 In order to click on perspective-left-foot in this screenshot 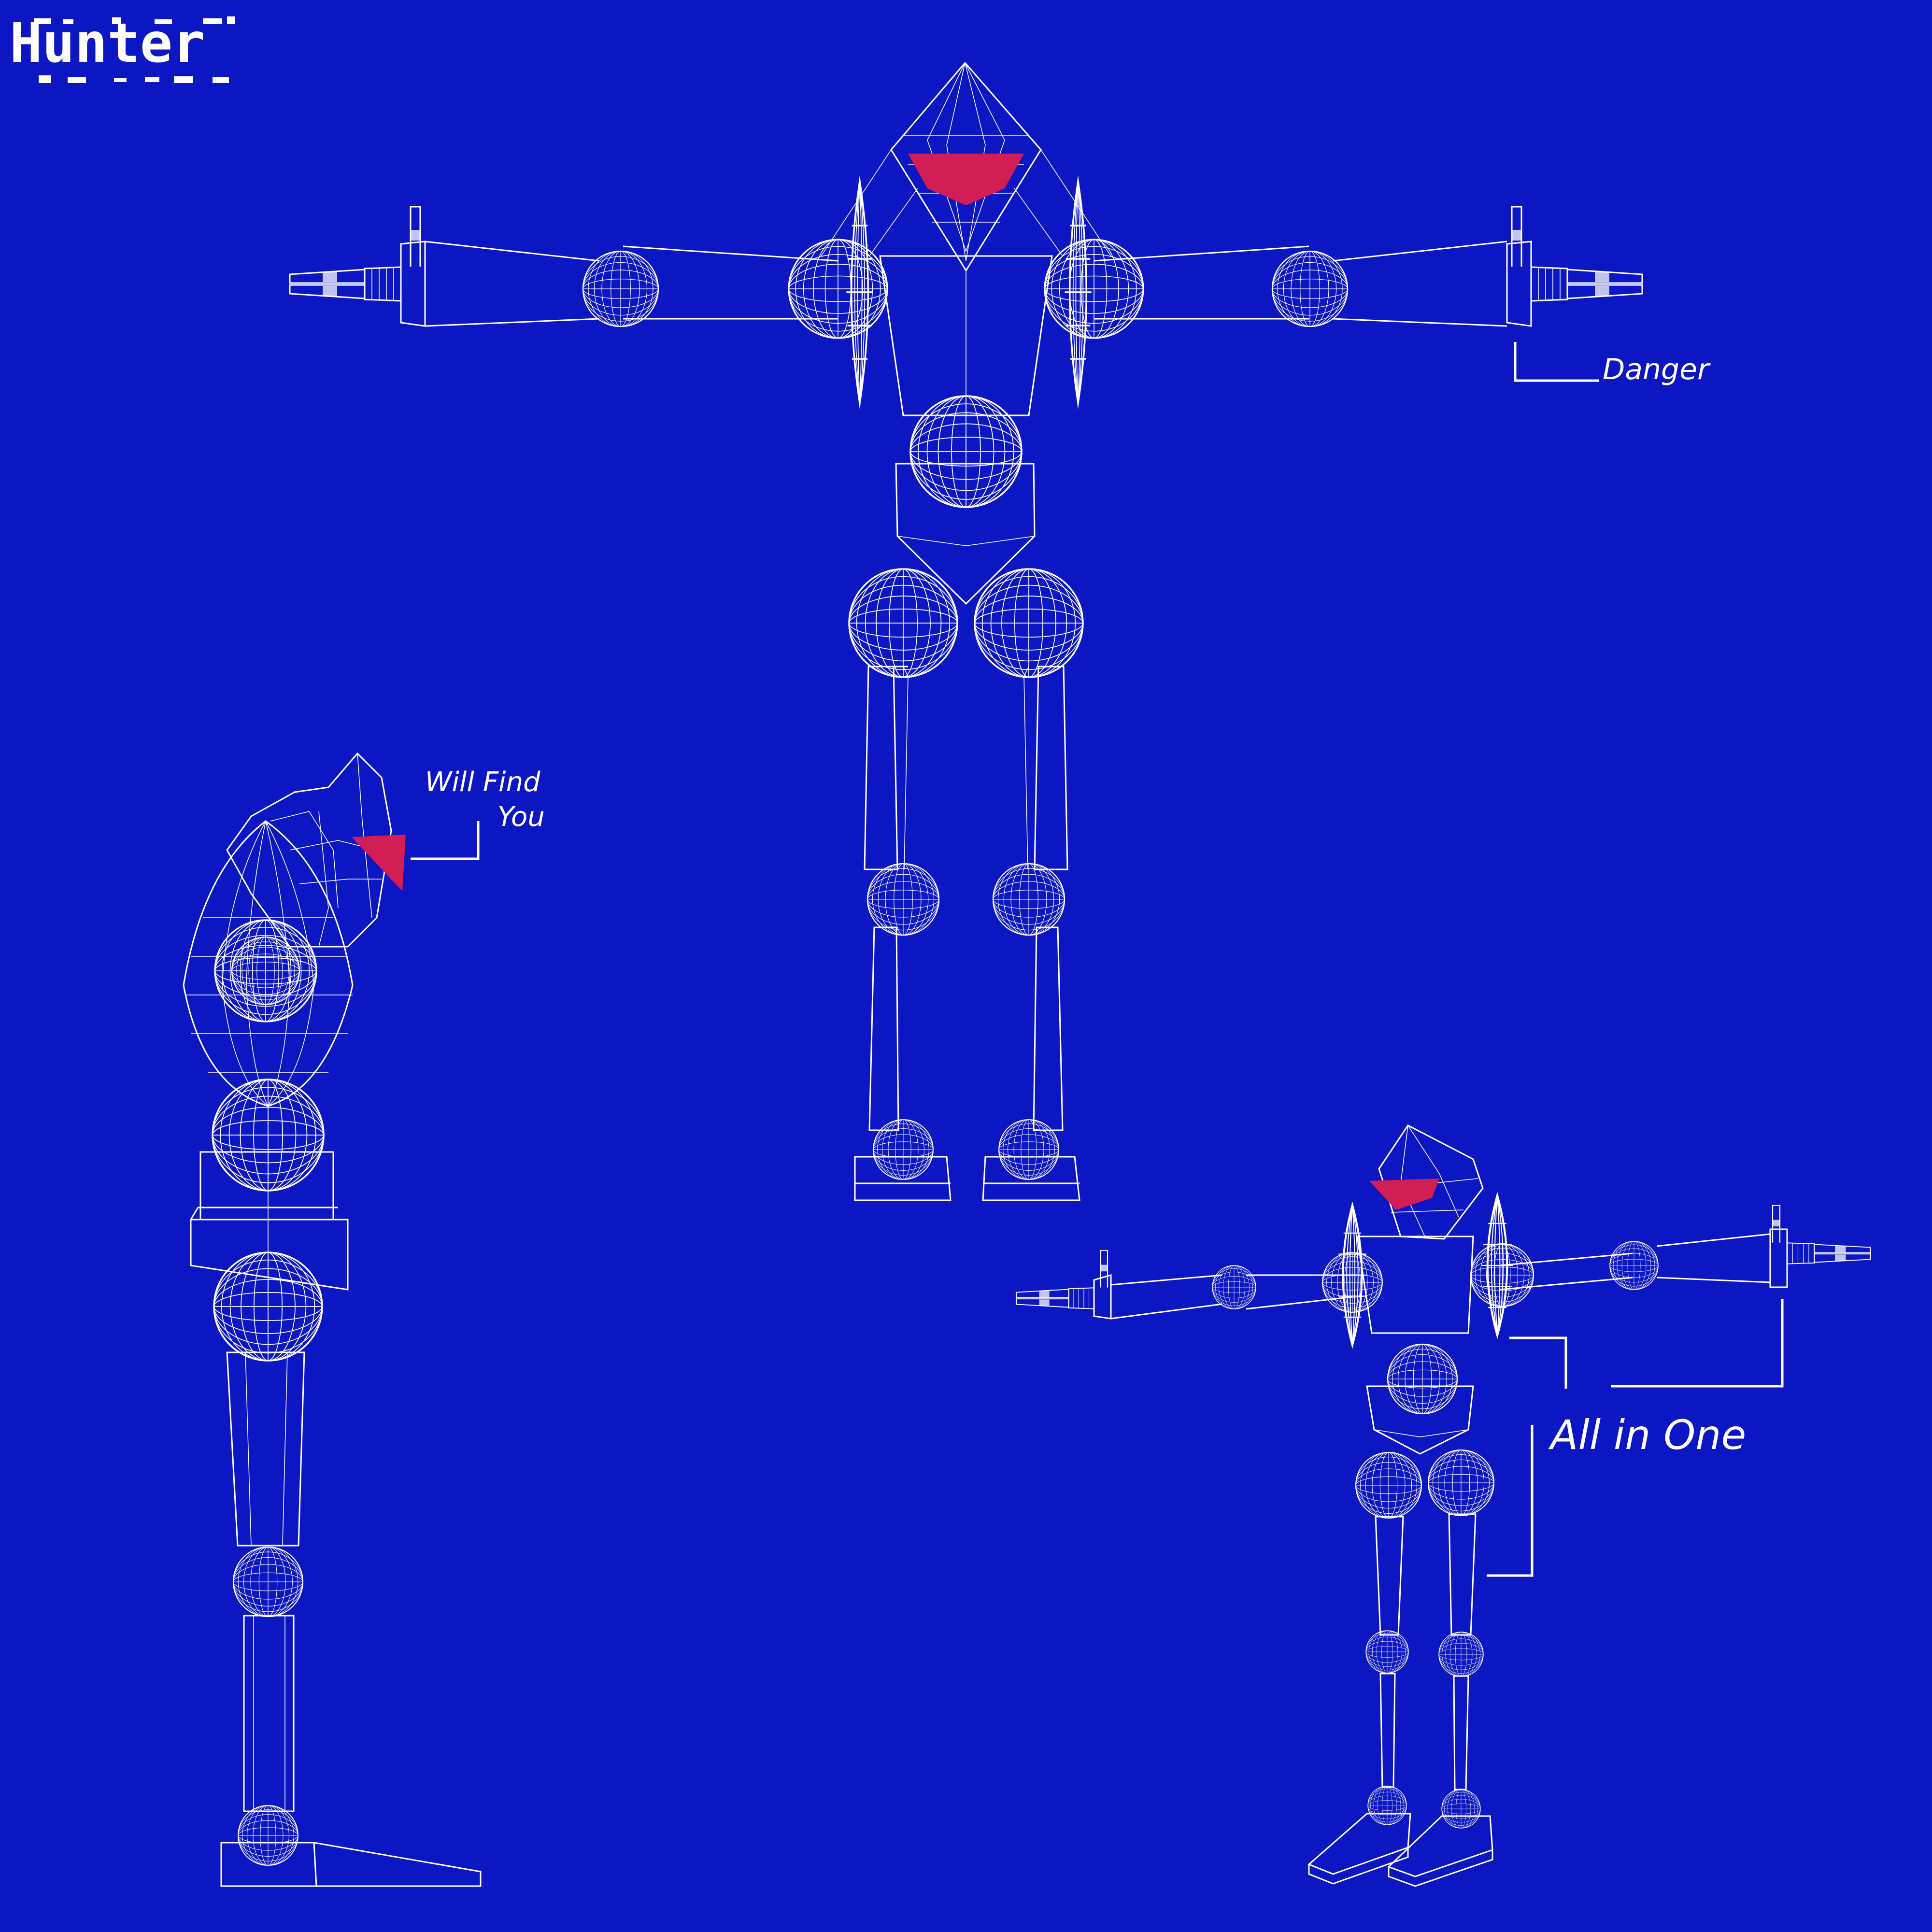, I will do `click(1359, 1849)`.